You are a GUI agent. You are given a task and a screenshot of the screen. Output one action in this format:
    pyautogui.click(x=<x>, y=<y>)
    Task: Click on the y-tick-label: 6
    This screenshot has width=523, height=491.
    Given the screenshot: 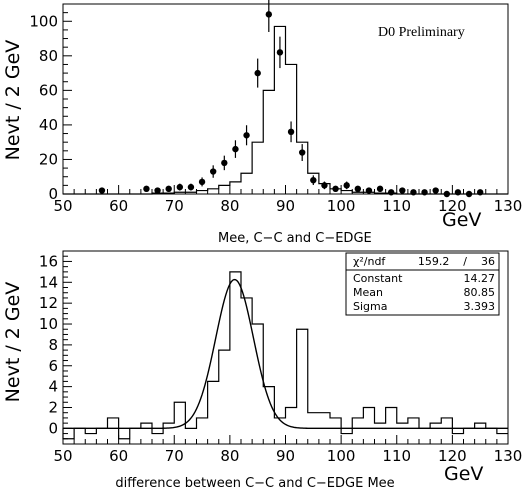 What is the action you would take?
    pyautogui.click(x=53, y=366)
    